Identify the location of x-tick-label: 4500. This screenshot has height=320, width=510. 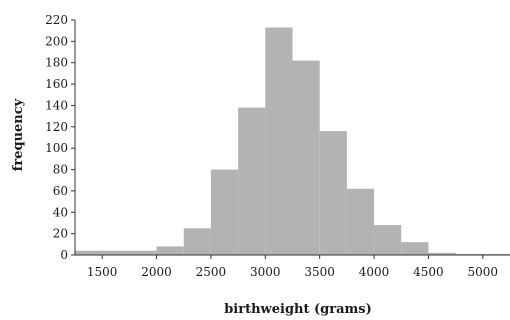
(428, 272).